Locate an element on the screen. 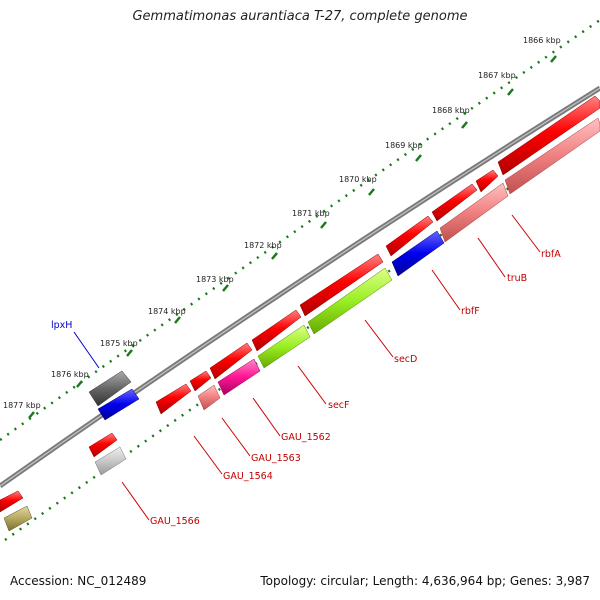 This screenshot has width=600, height=600. ruler-label-1875: 1875 kbp is located at coordinates (119, 343).